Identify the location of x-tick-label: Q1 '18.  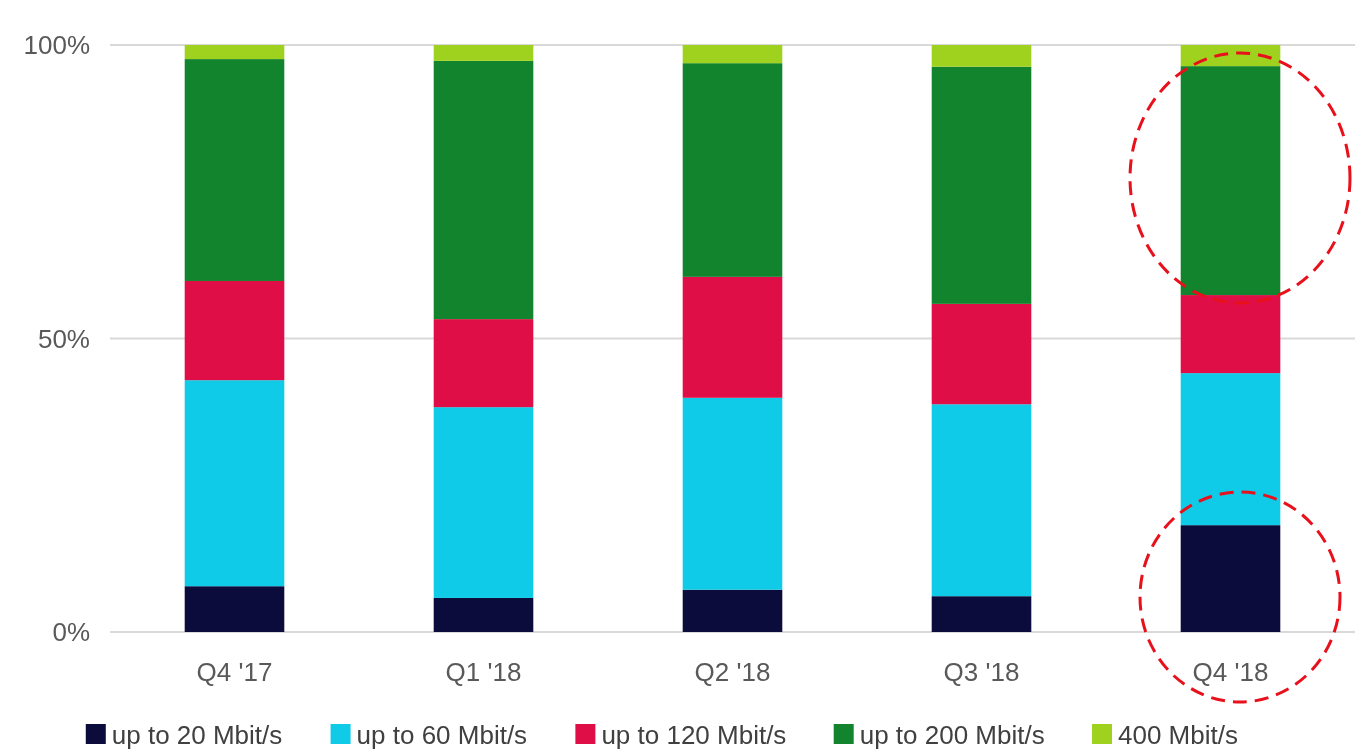
(483, 672).